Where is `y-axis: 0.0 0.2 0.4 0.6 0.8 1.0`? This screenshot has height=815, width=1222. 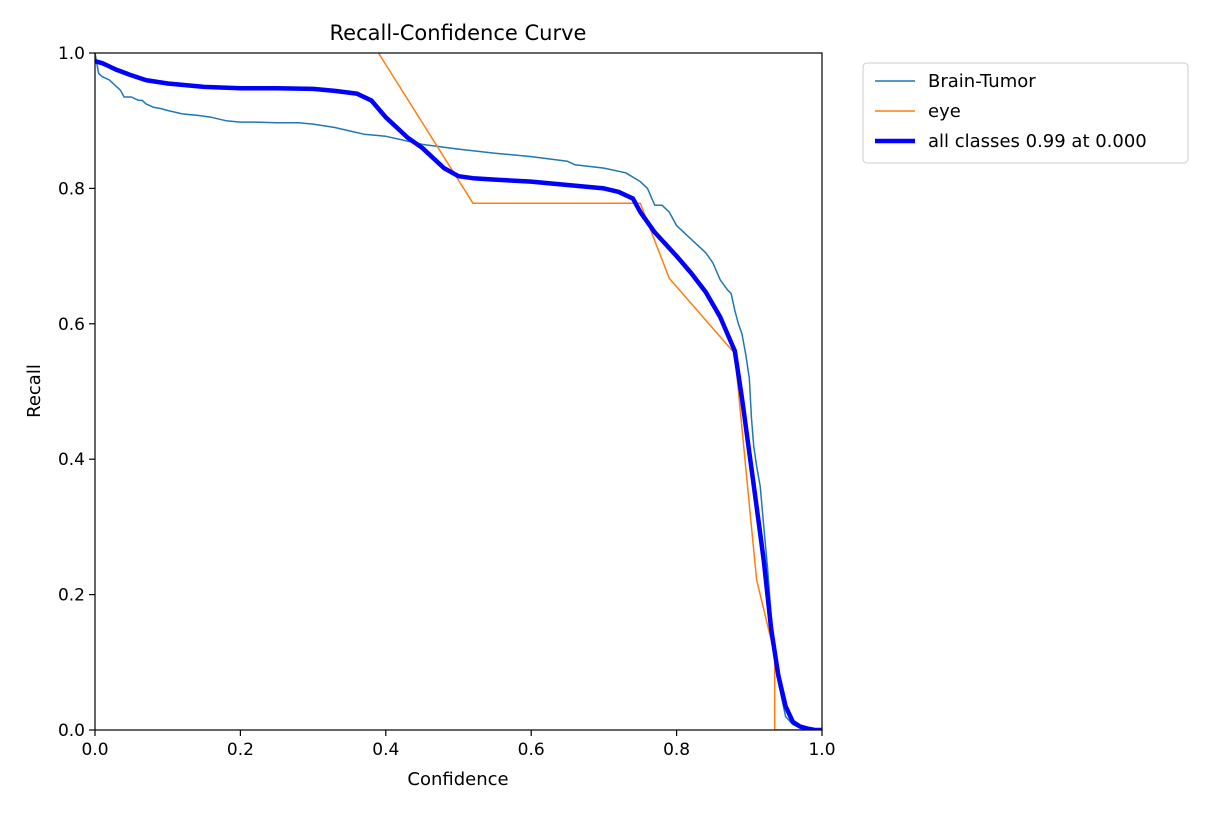 y-axis: 0.0 0.2 0.4 0.6 0.8 1.0 is located at coordinates (76, 392).